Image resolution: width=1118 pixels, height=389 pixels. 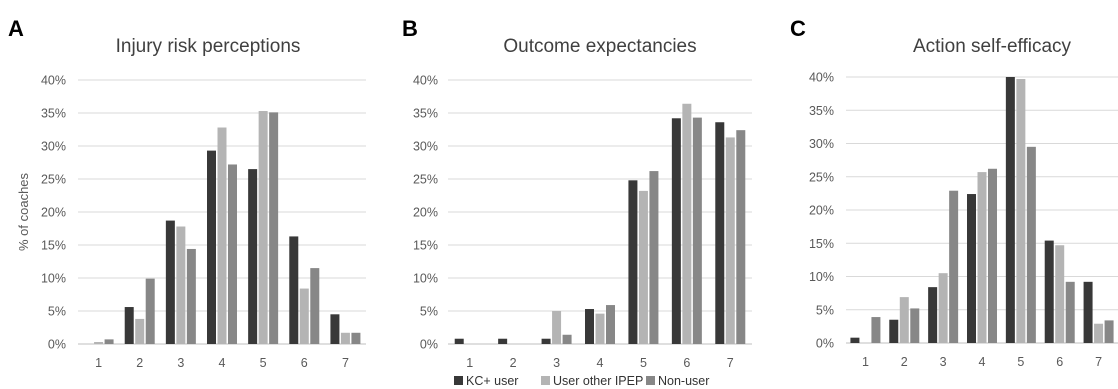 I want to click on panel-letter: B, so click(x=410, y=28).